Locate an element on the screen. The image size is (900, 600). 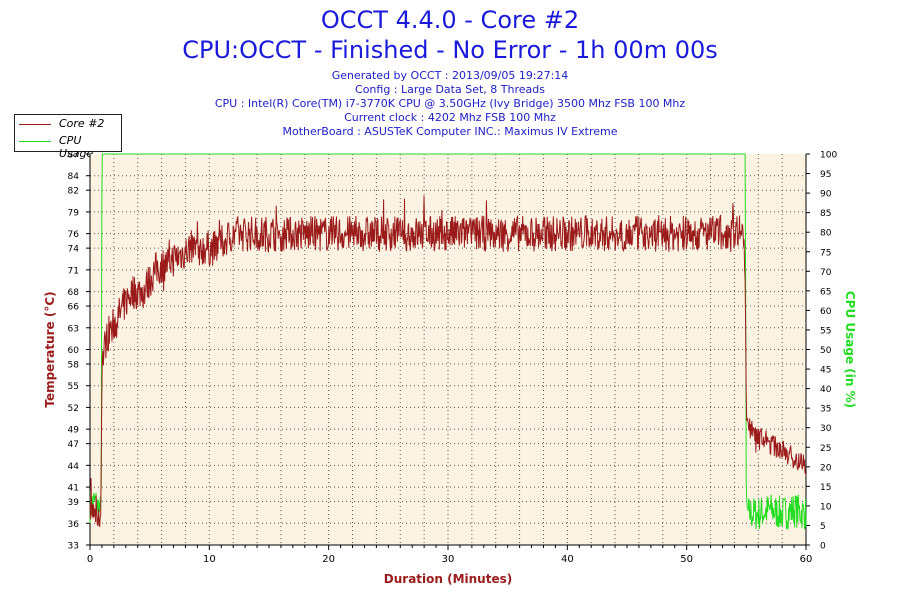
legend-label-cpu-usage: CPU Usage is located at coordinates (76, 147).